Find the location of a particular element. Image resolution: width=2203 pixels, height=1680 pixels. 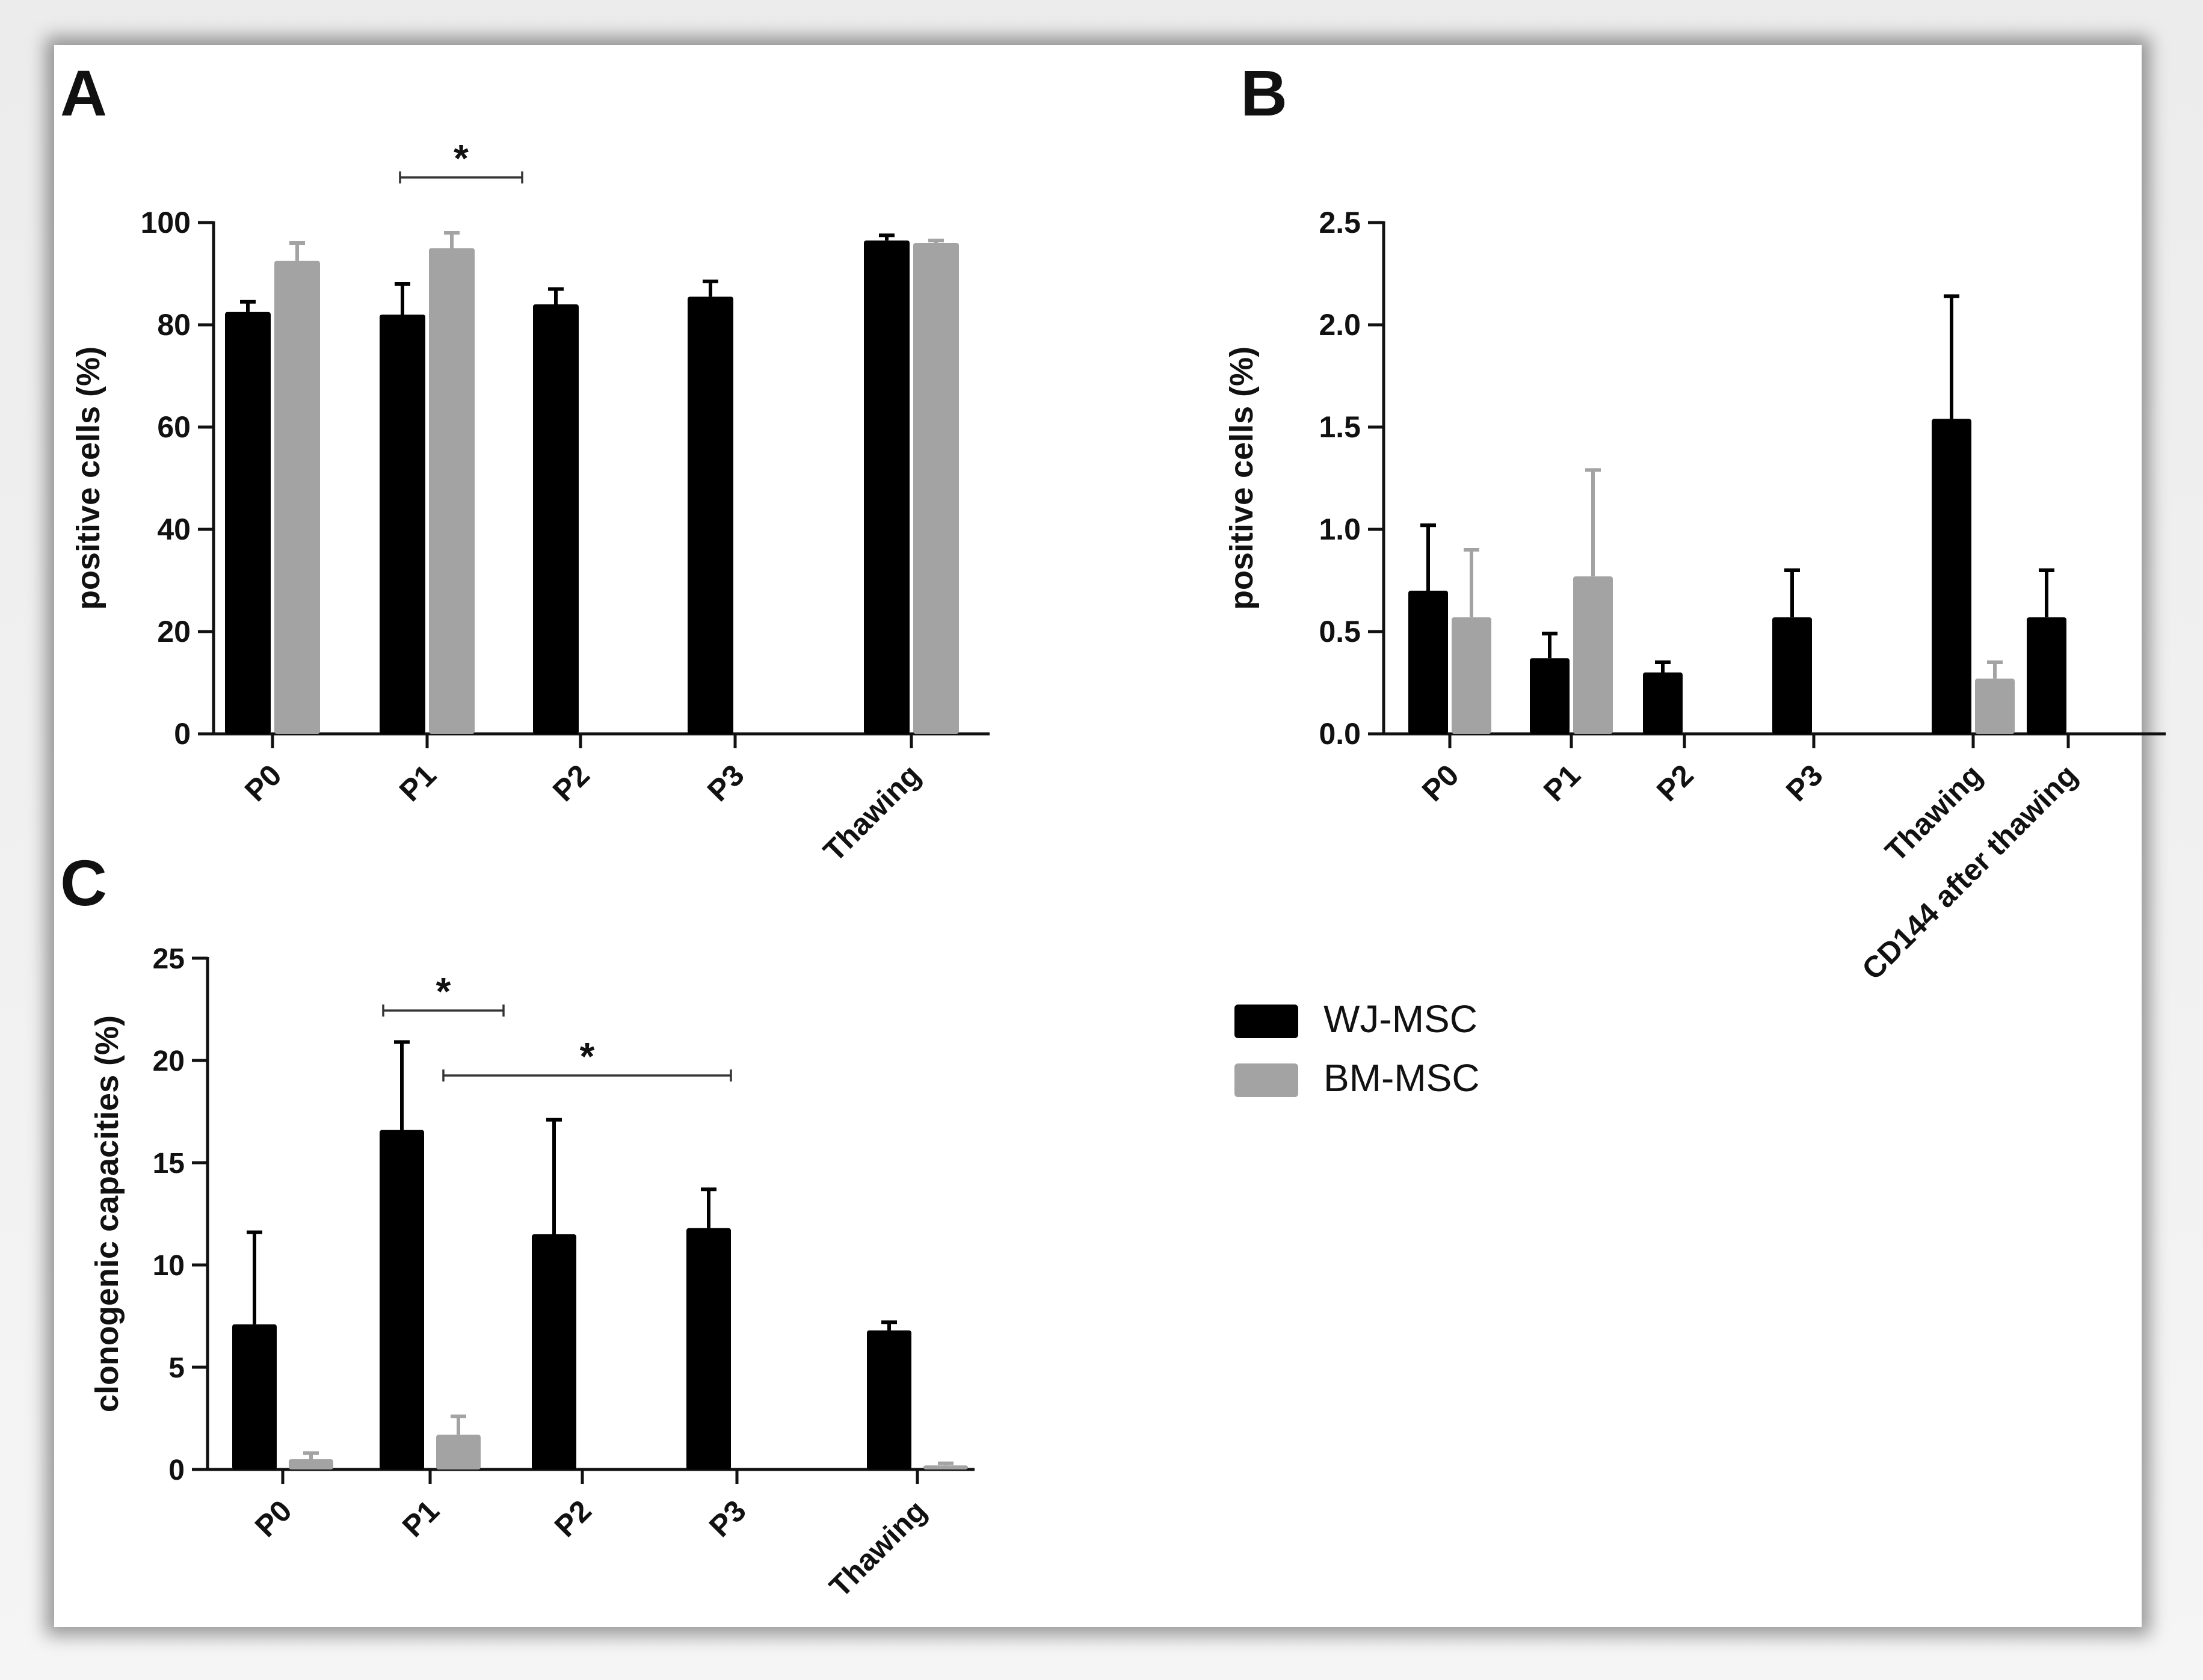

y-tick-label: 2.0 is located at coordinates (1340, 325).